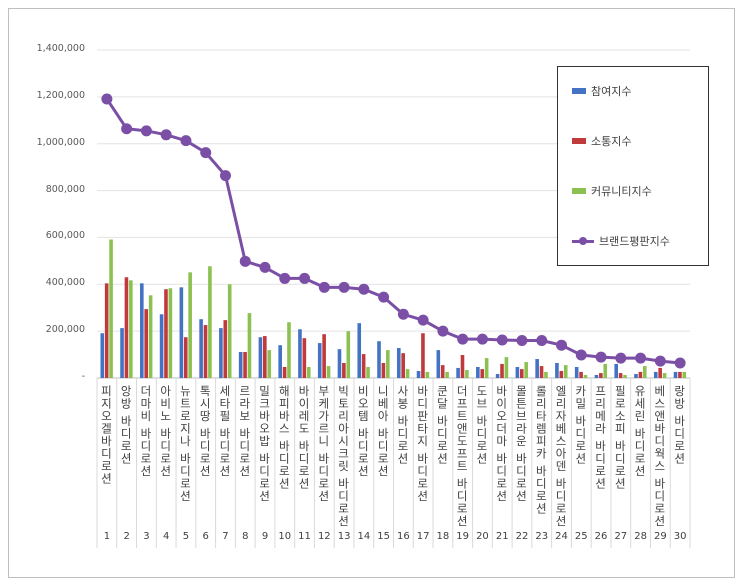 Image resolution: width=743 pixels, height=585 pixels. Describe the element at coordinates (659, 456) in the screenshot. I see `category-label: 베스앤바디웍스 바디로션` at that location.